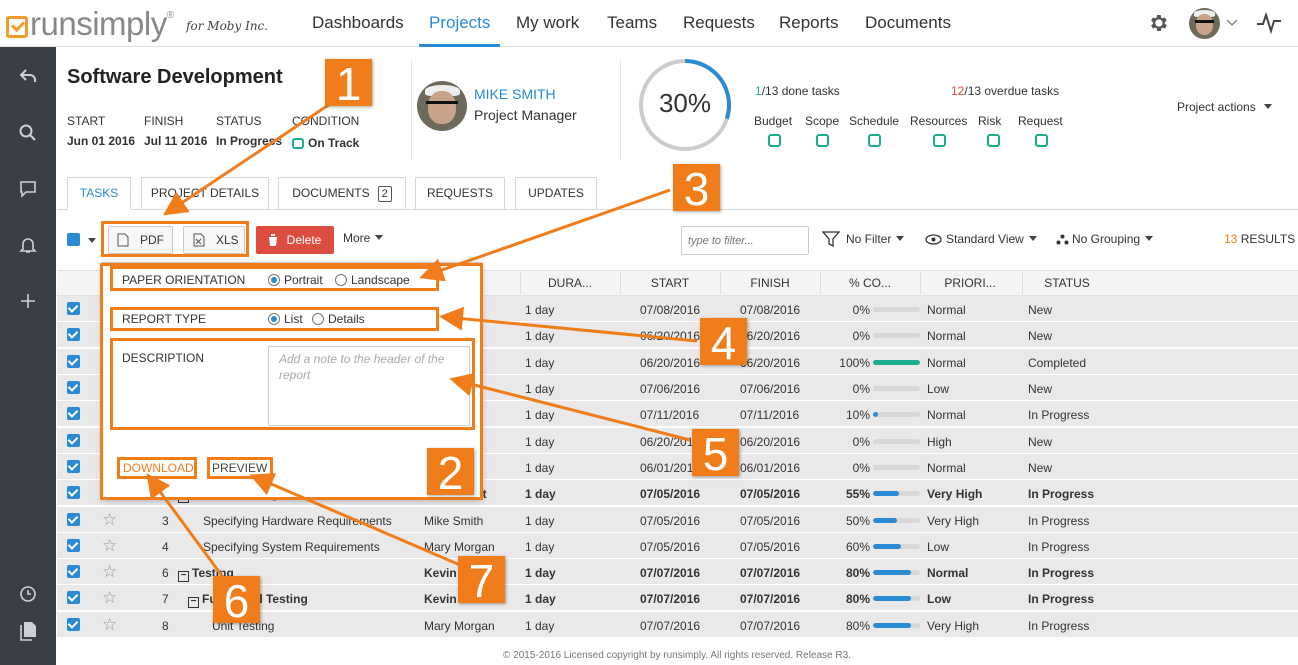 The image size is (1298, 665). Describe the element at coordinates (908, 22) in the screenshot. I see `nav-documents: Documents` at that location.